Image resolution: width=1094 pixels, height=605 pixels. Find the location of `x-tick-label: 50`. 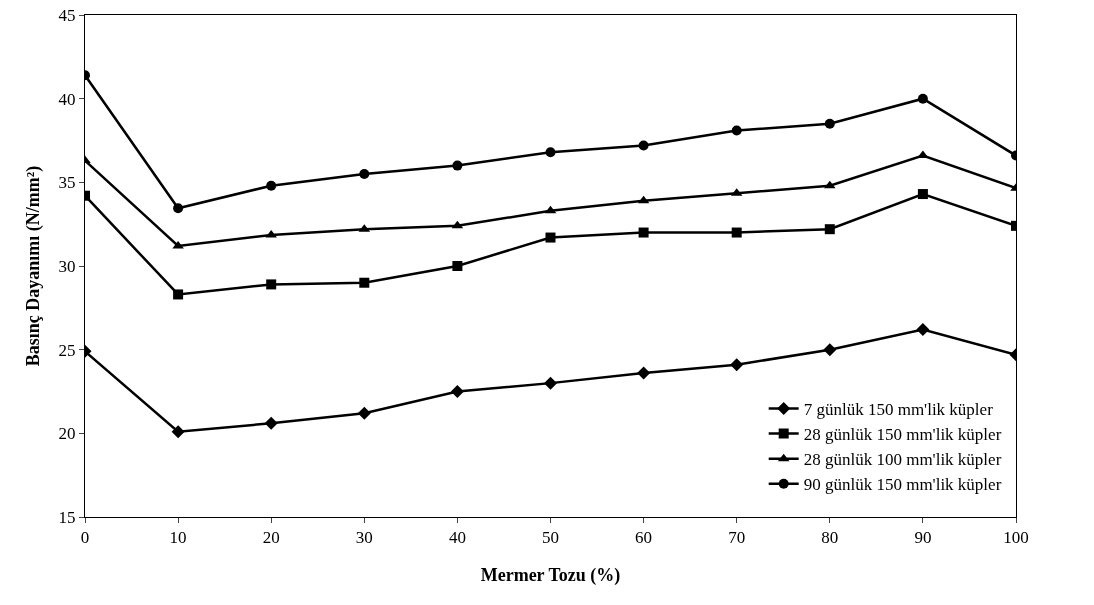

x-tick-label: 50 is located at coordinates (550, 538).